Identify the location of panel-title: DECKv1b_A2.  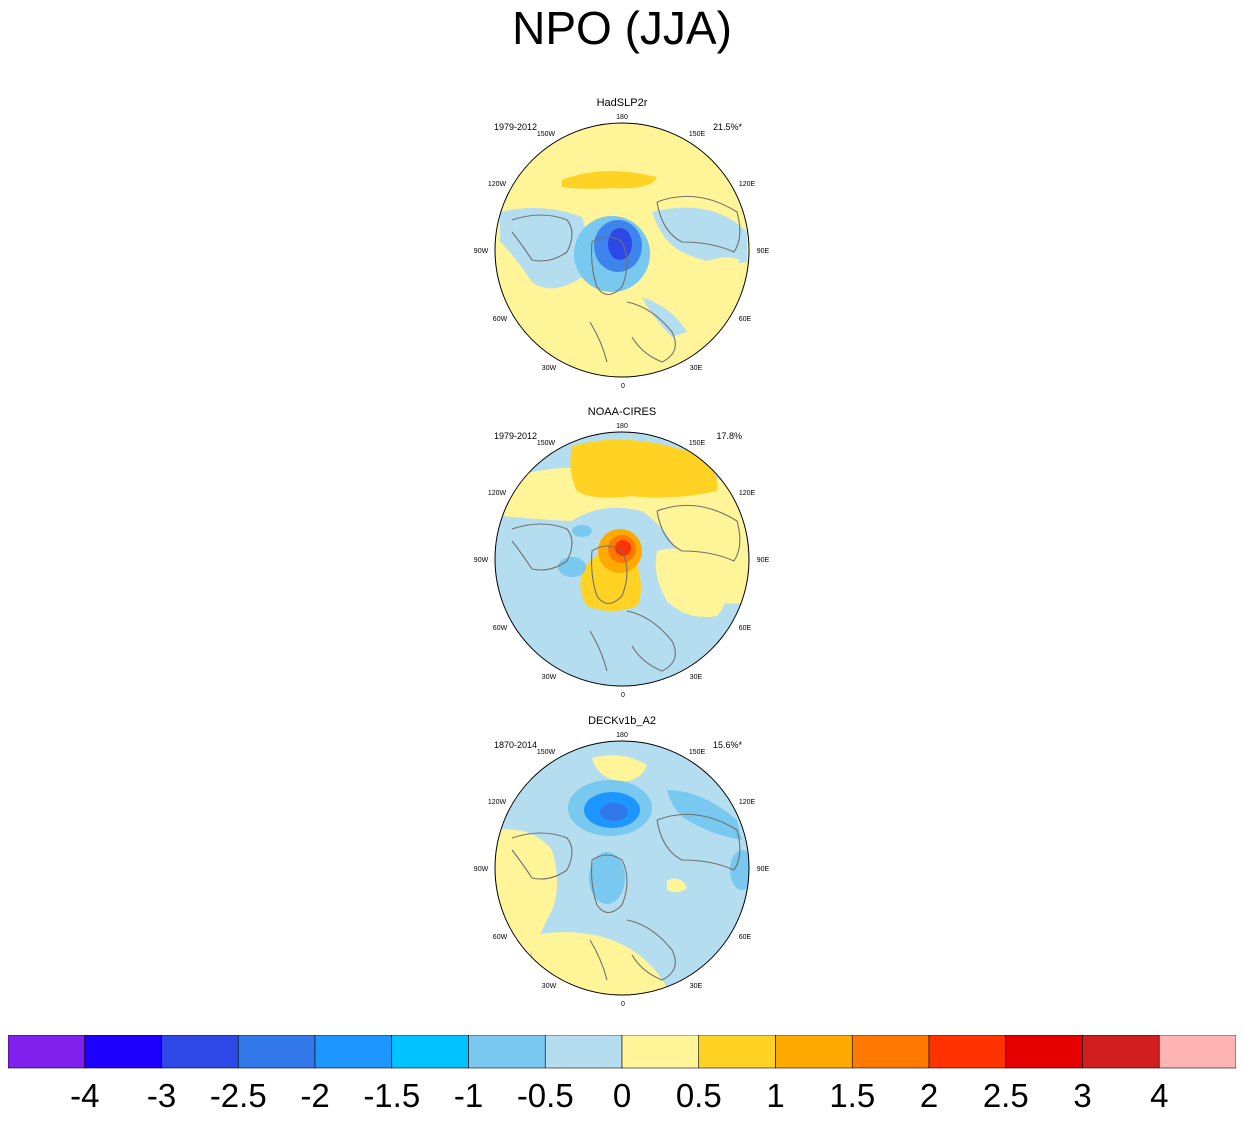
(622, 721).